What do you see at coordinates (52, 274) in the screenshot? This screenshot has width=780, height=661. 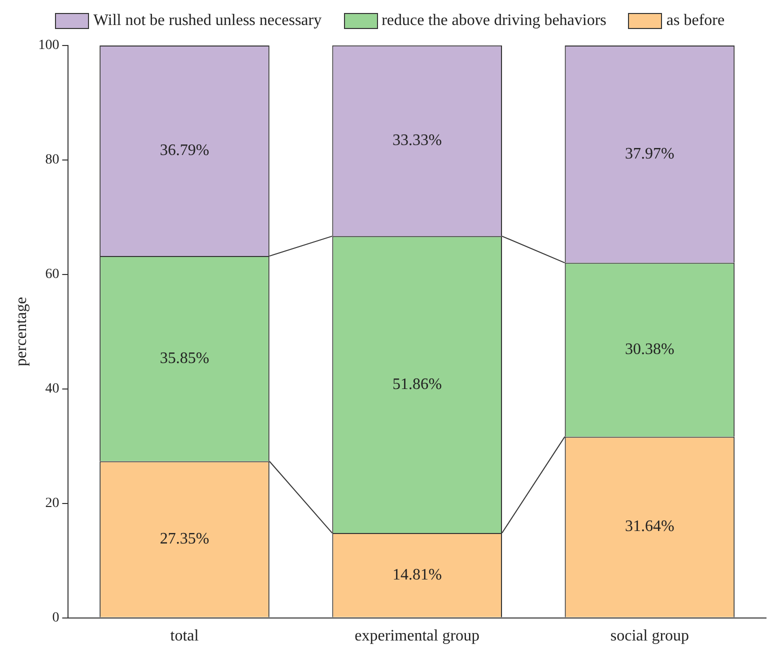 I see `y-tick-label: 60` at bounding box center [52, 274].